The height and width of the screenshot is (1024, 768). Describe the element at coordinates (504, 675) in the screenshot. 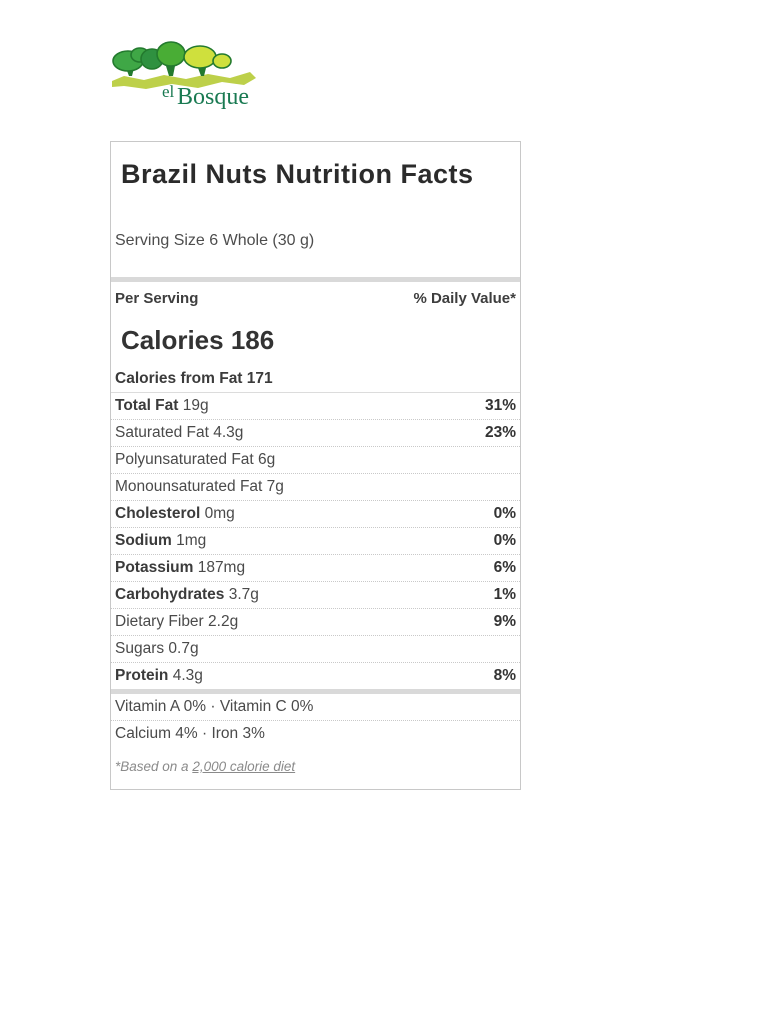

I see `daily-value-percent: 8%` at that location.